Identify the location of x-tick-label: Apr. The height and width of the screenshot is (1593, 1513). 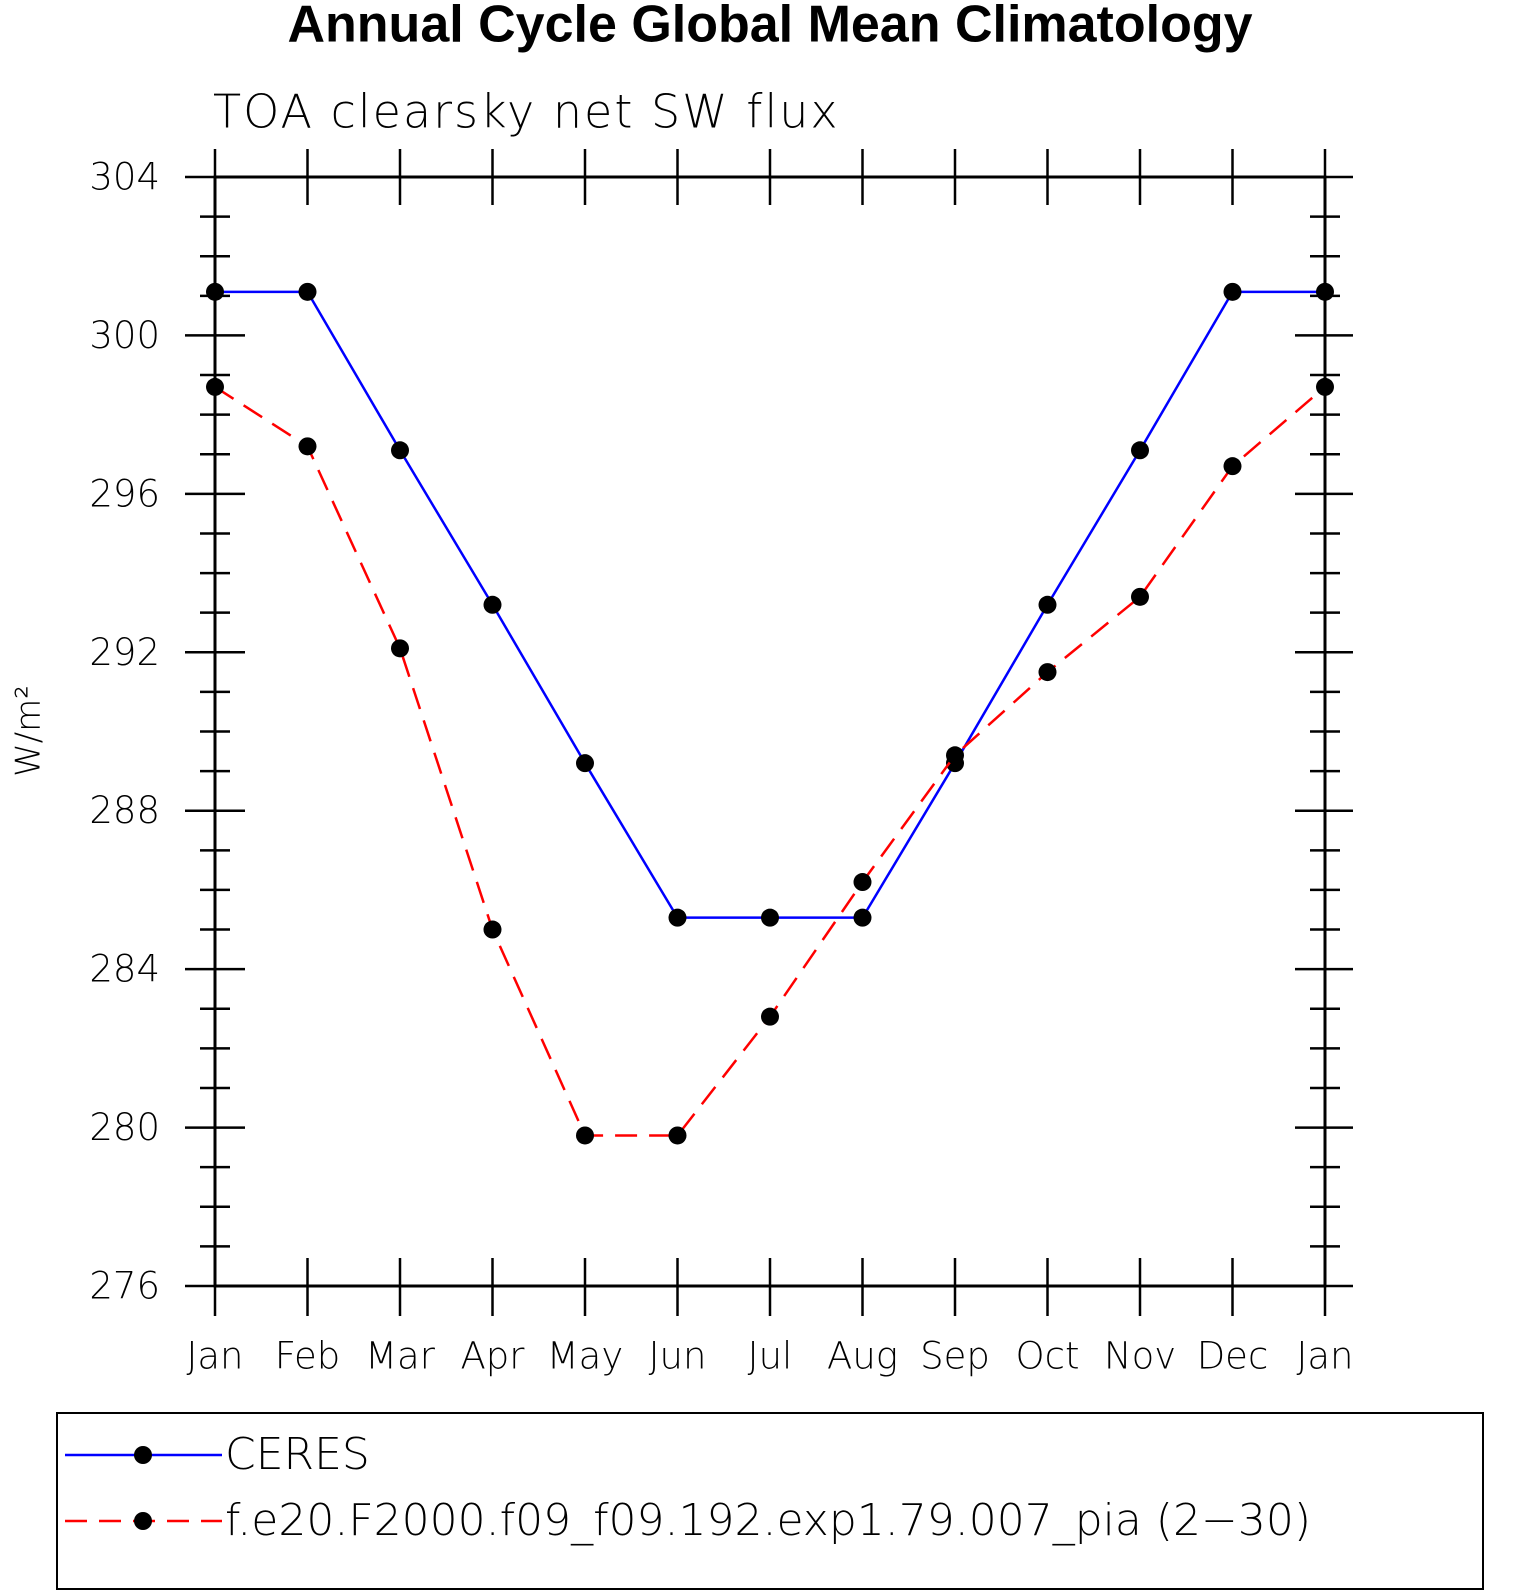
(492, 1356).